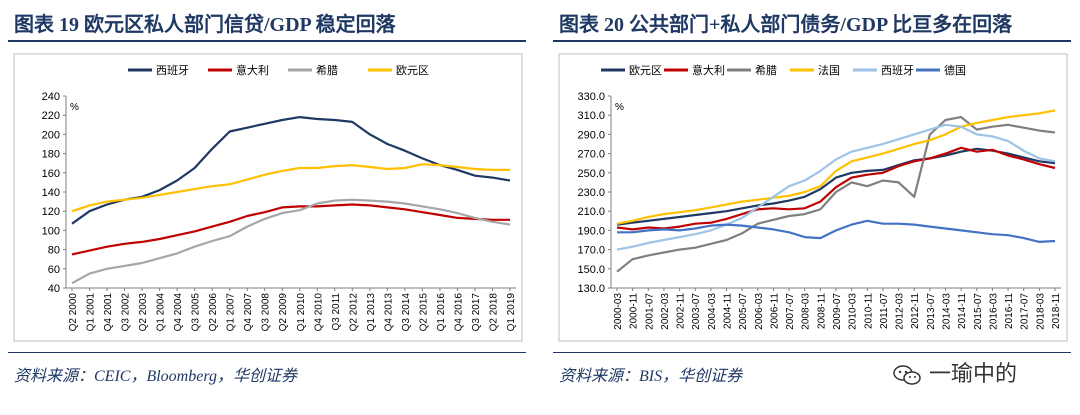 This screenshot has height=415, width=1080. What do you see at coordinates (931, 311) in the screenshot?
I see `x-tick-label: 2013-07` at bounding box center [931, 311].